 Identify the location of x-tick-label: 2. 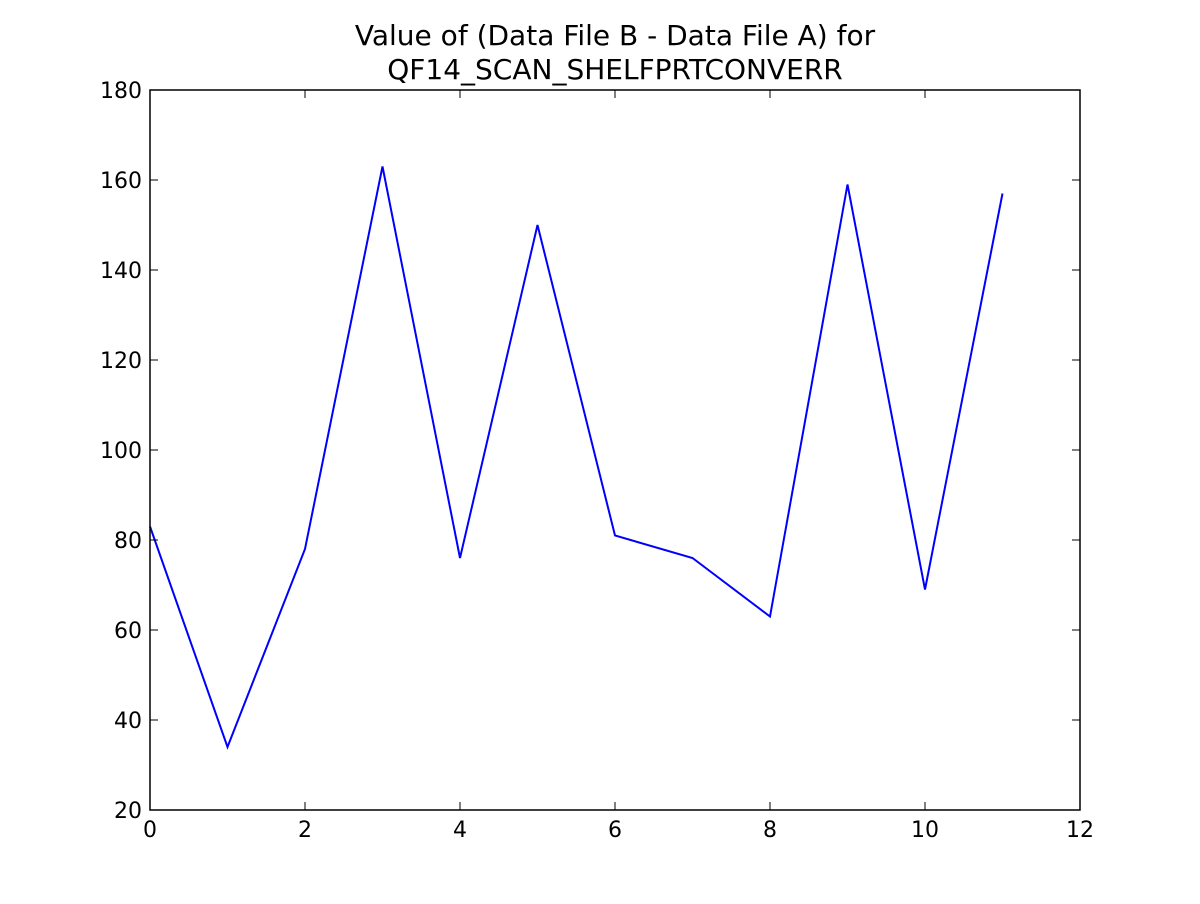
(305, 830).